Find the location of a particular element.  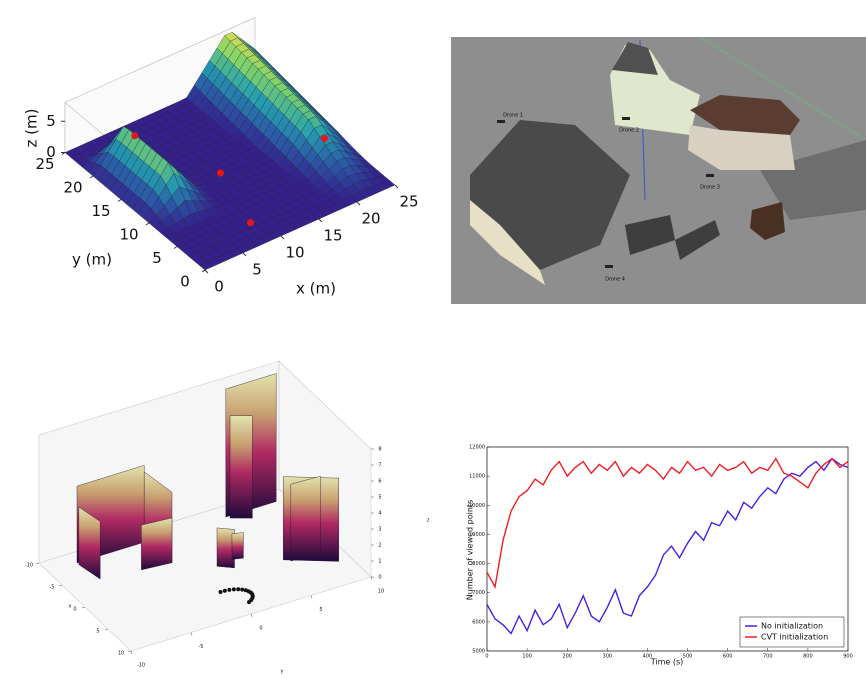

z-tick-label: 1 is located at coordinates (379, 562).